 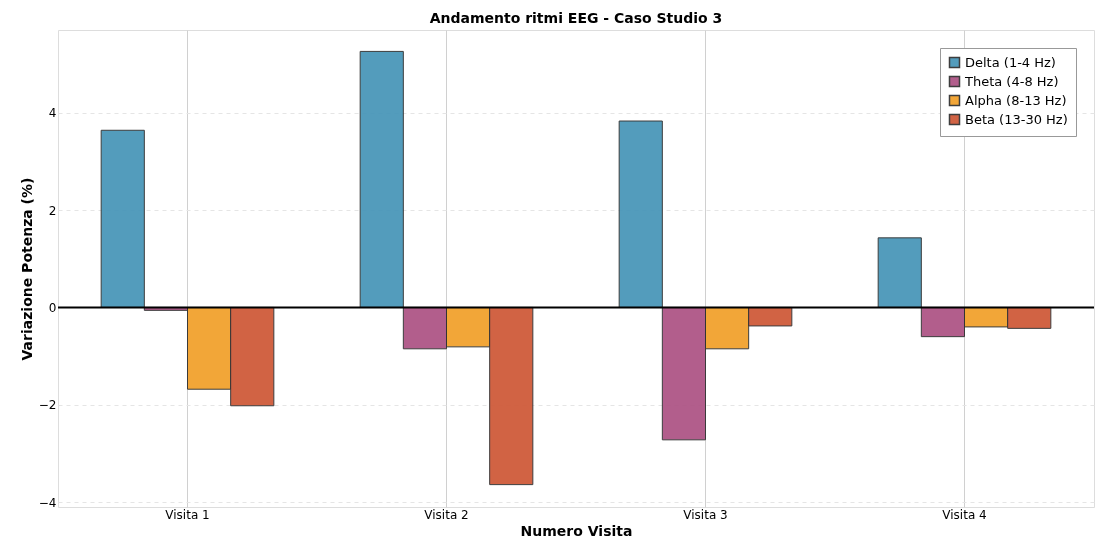 I want to click on x-tick-label: Visita 4, so click(x=964, y=514).